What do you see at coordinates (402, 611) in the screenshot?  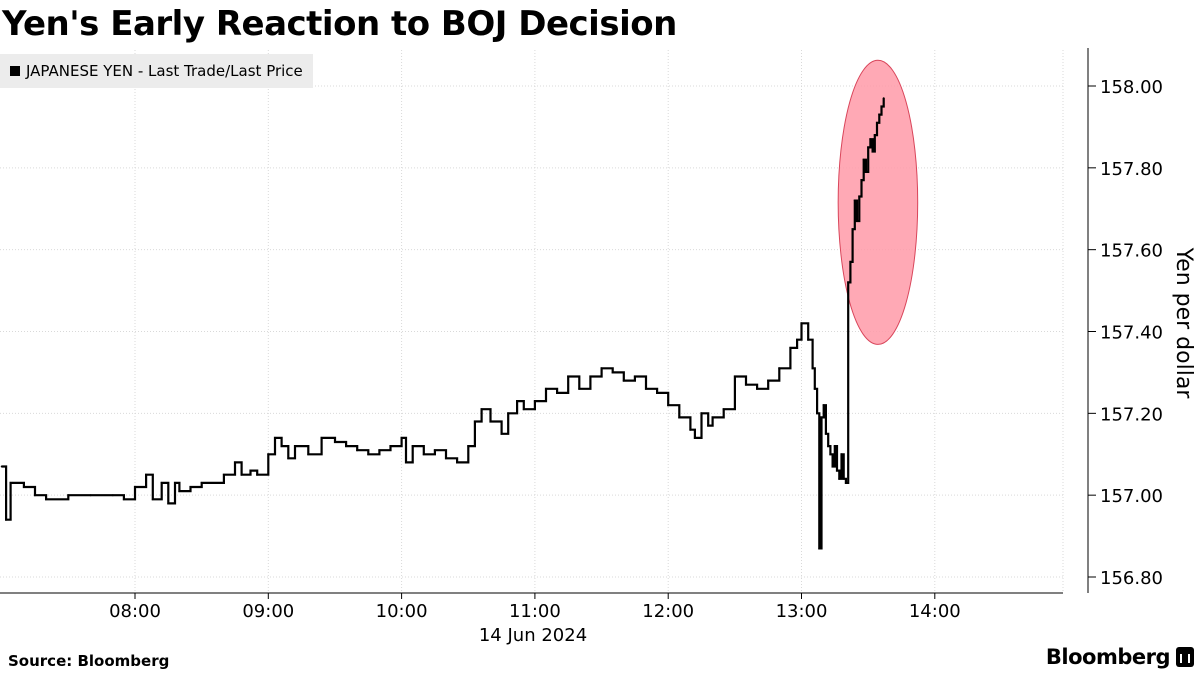 I see `x-tick-label: 10:00` at bounding box center [402, 611].